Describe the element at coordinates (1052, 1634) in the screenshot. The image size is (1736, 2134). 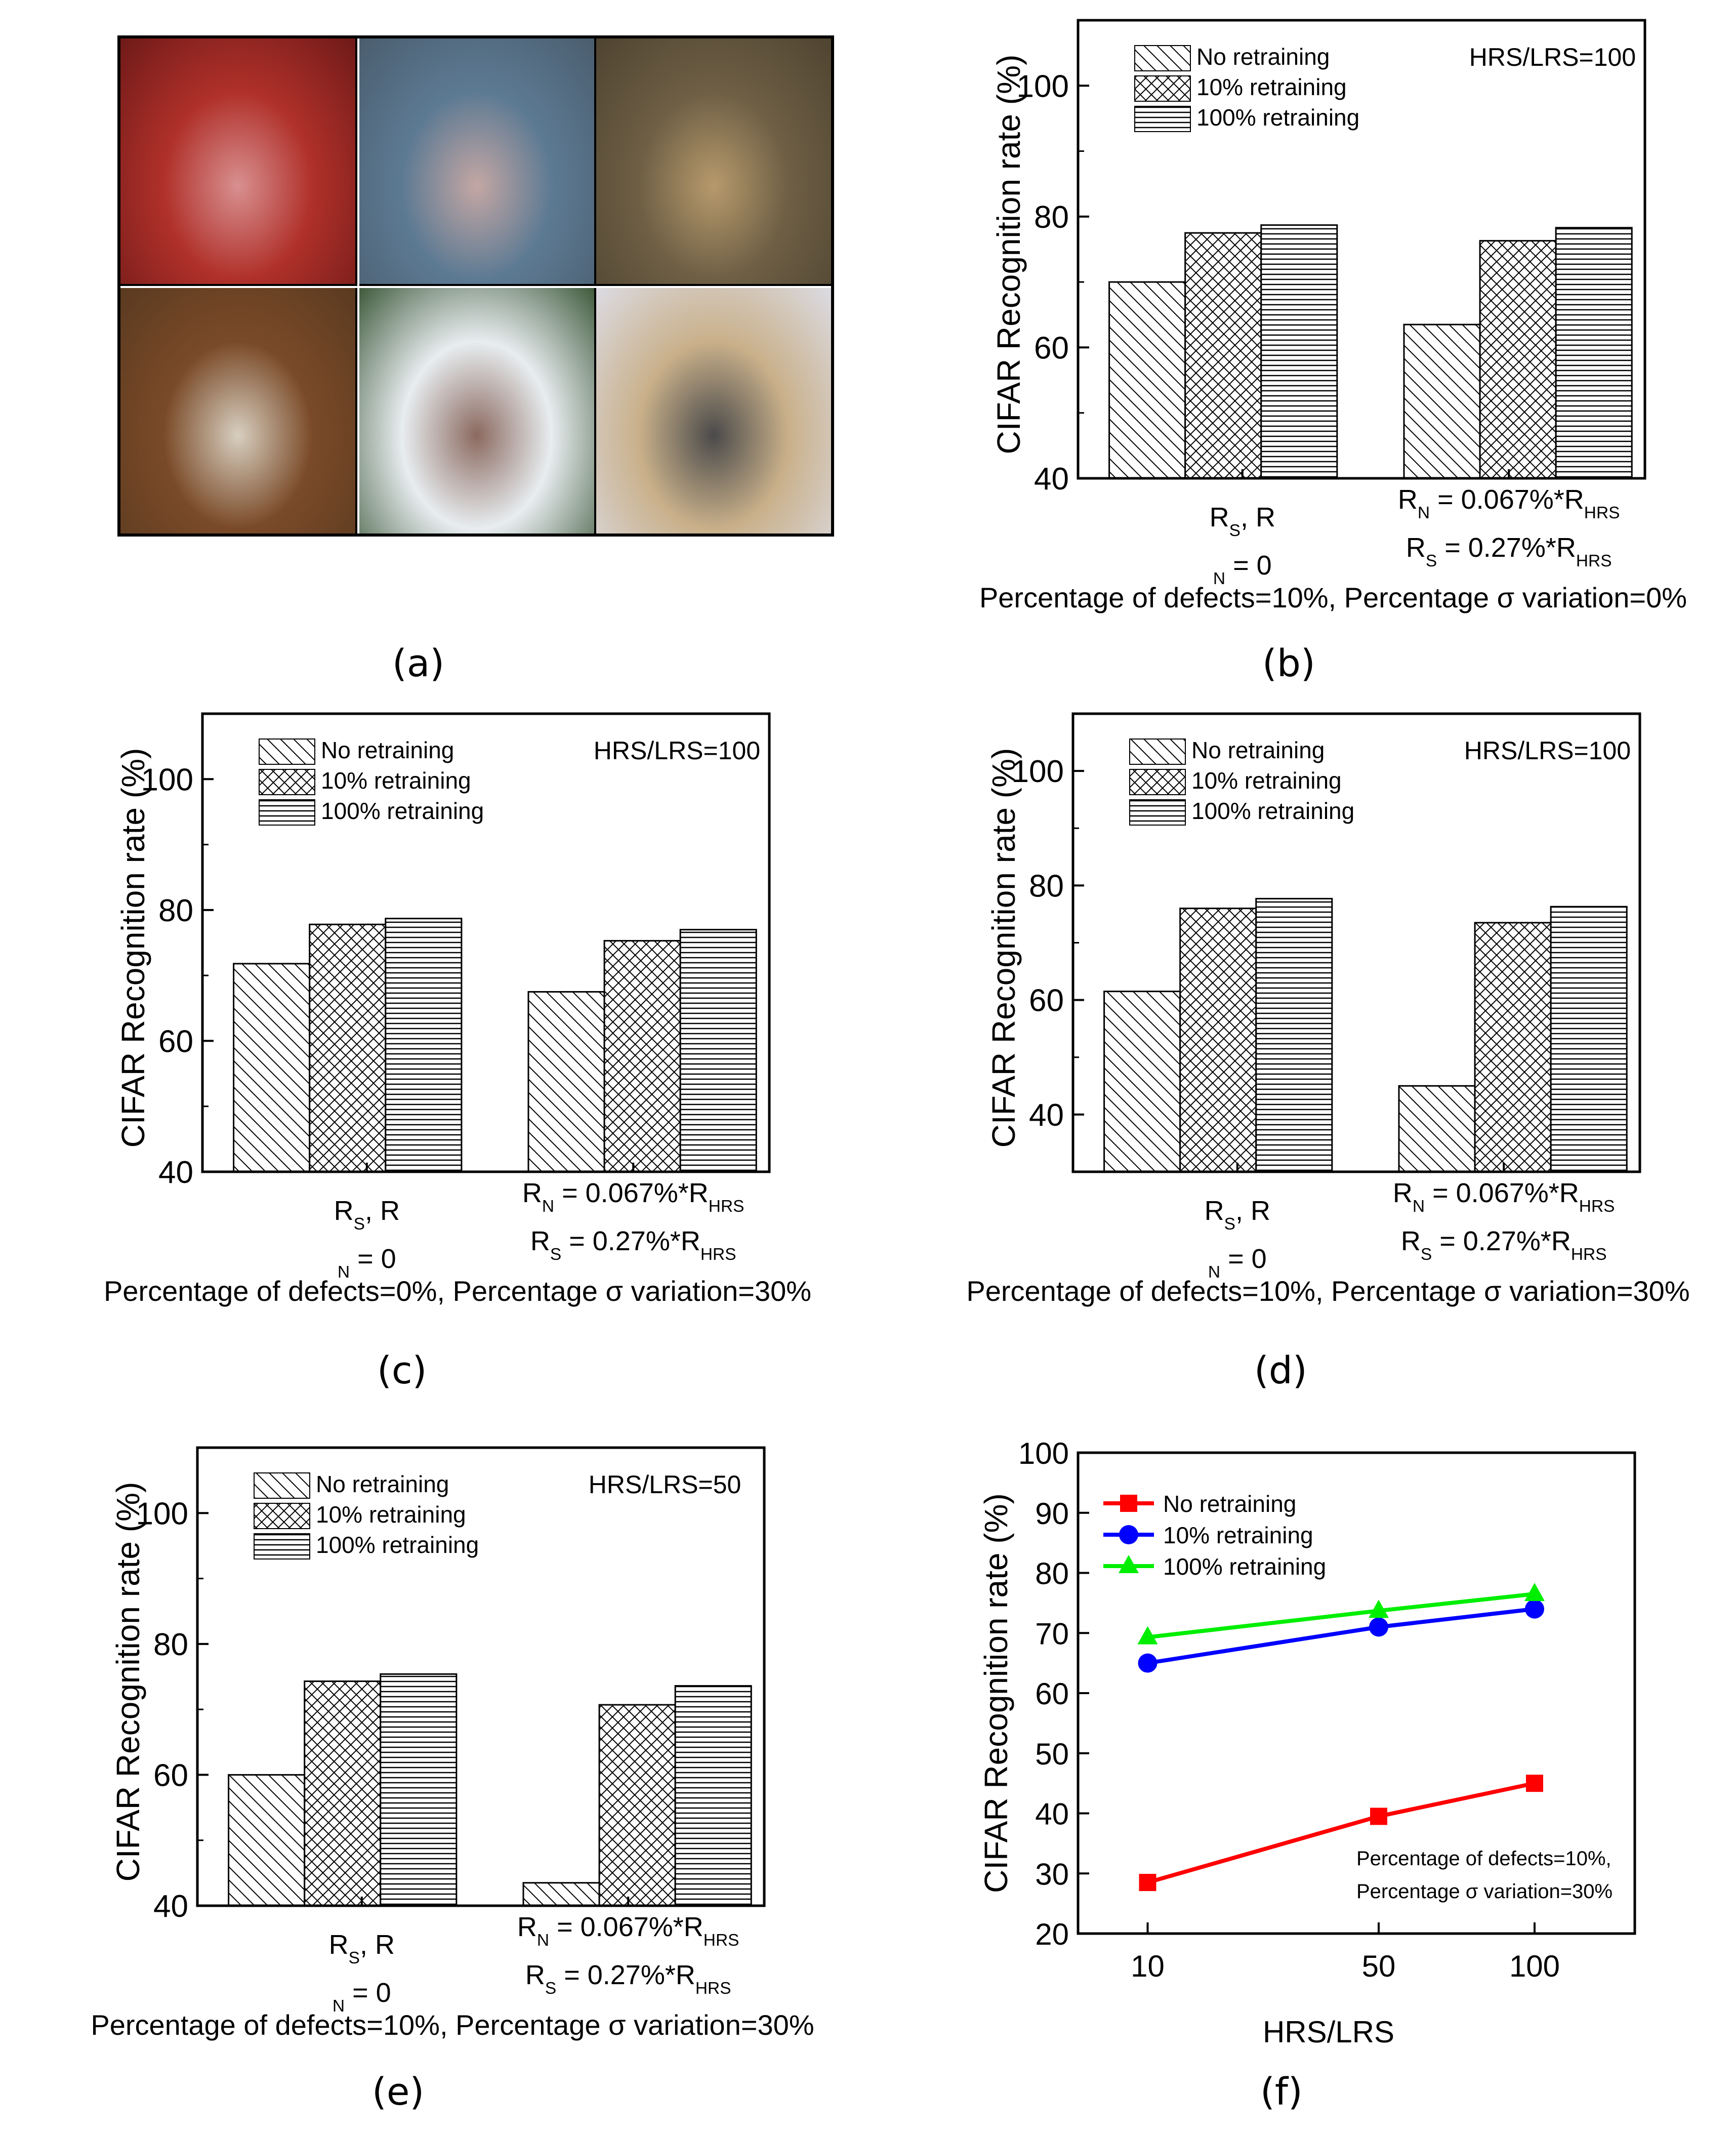
I see `y-tick-label: 70` at that location.